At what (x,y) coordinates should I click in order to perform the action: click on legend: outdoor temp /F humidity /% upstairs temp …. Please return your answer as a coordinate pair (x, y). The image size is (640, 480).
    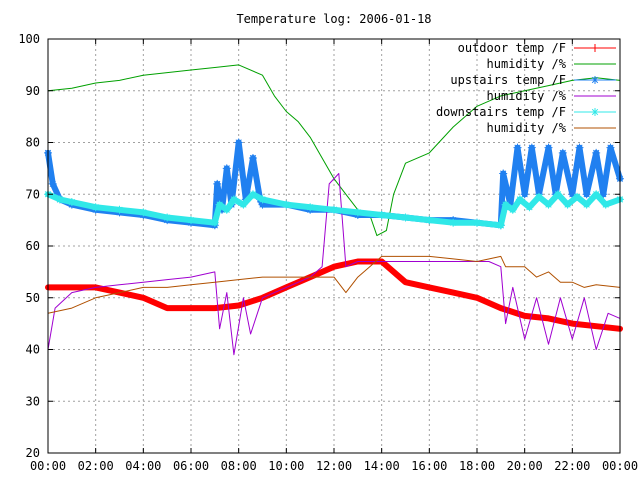
    Looking at the image, I should click on (526, 88).